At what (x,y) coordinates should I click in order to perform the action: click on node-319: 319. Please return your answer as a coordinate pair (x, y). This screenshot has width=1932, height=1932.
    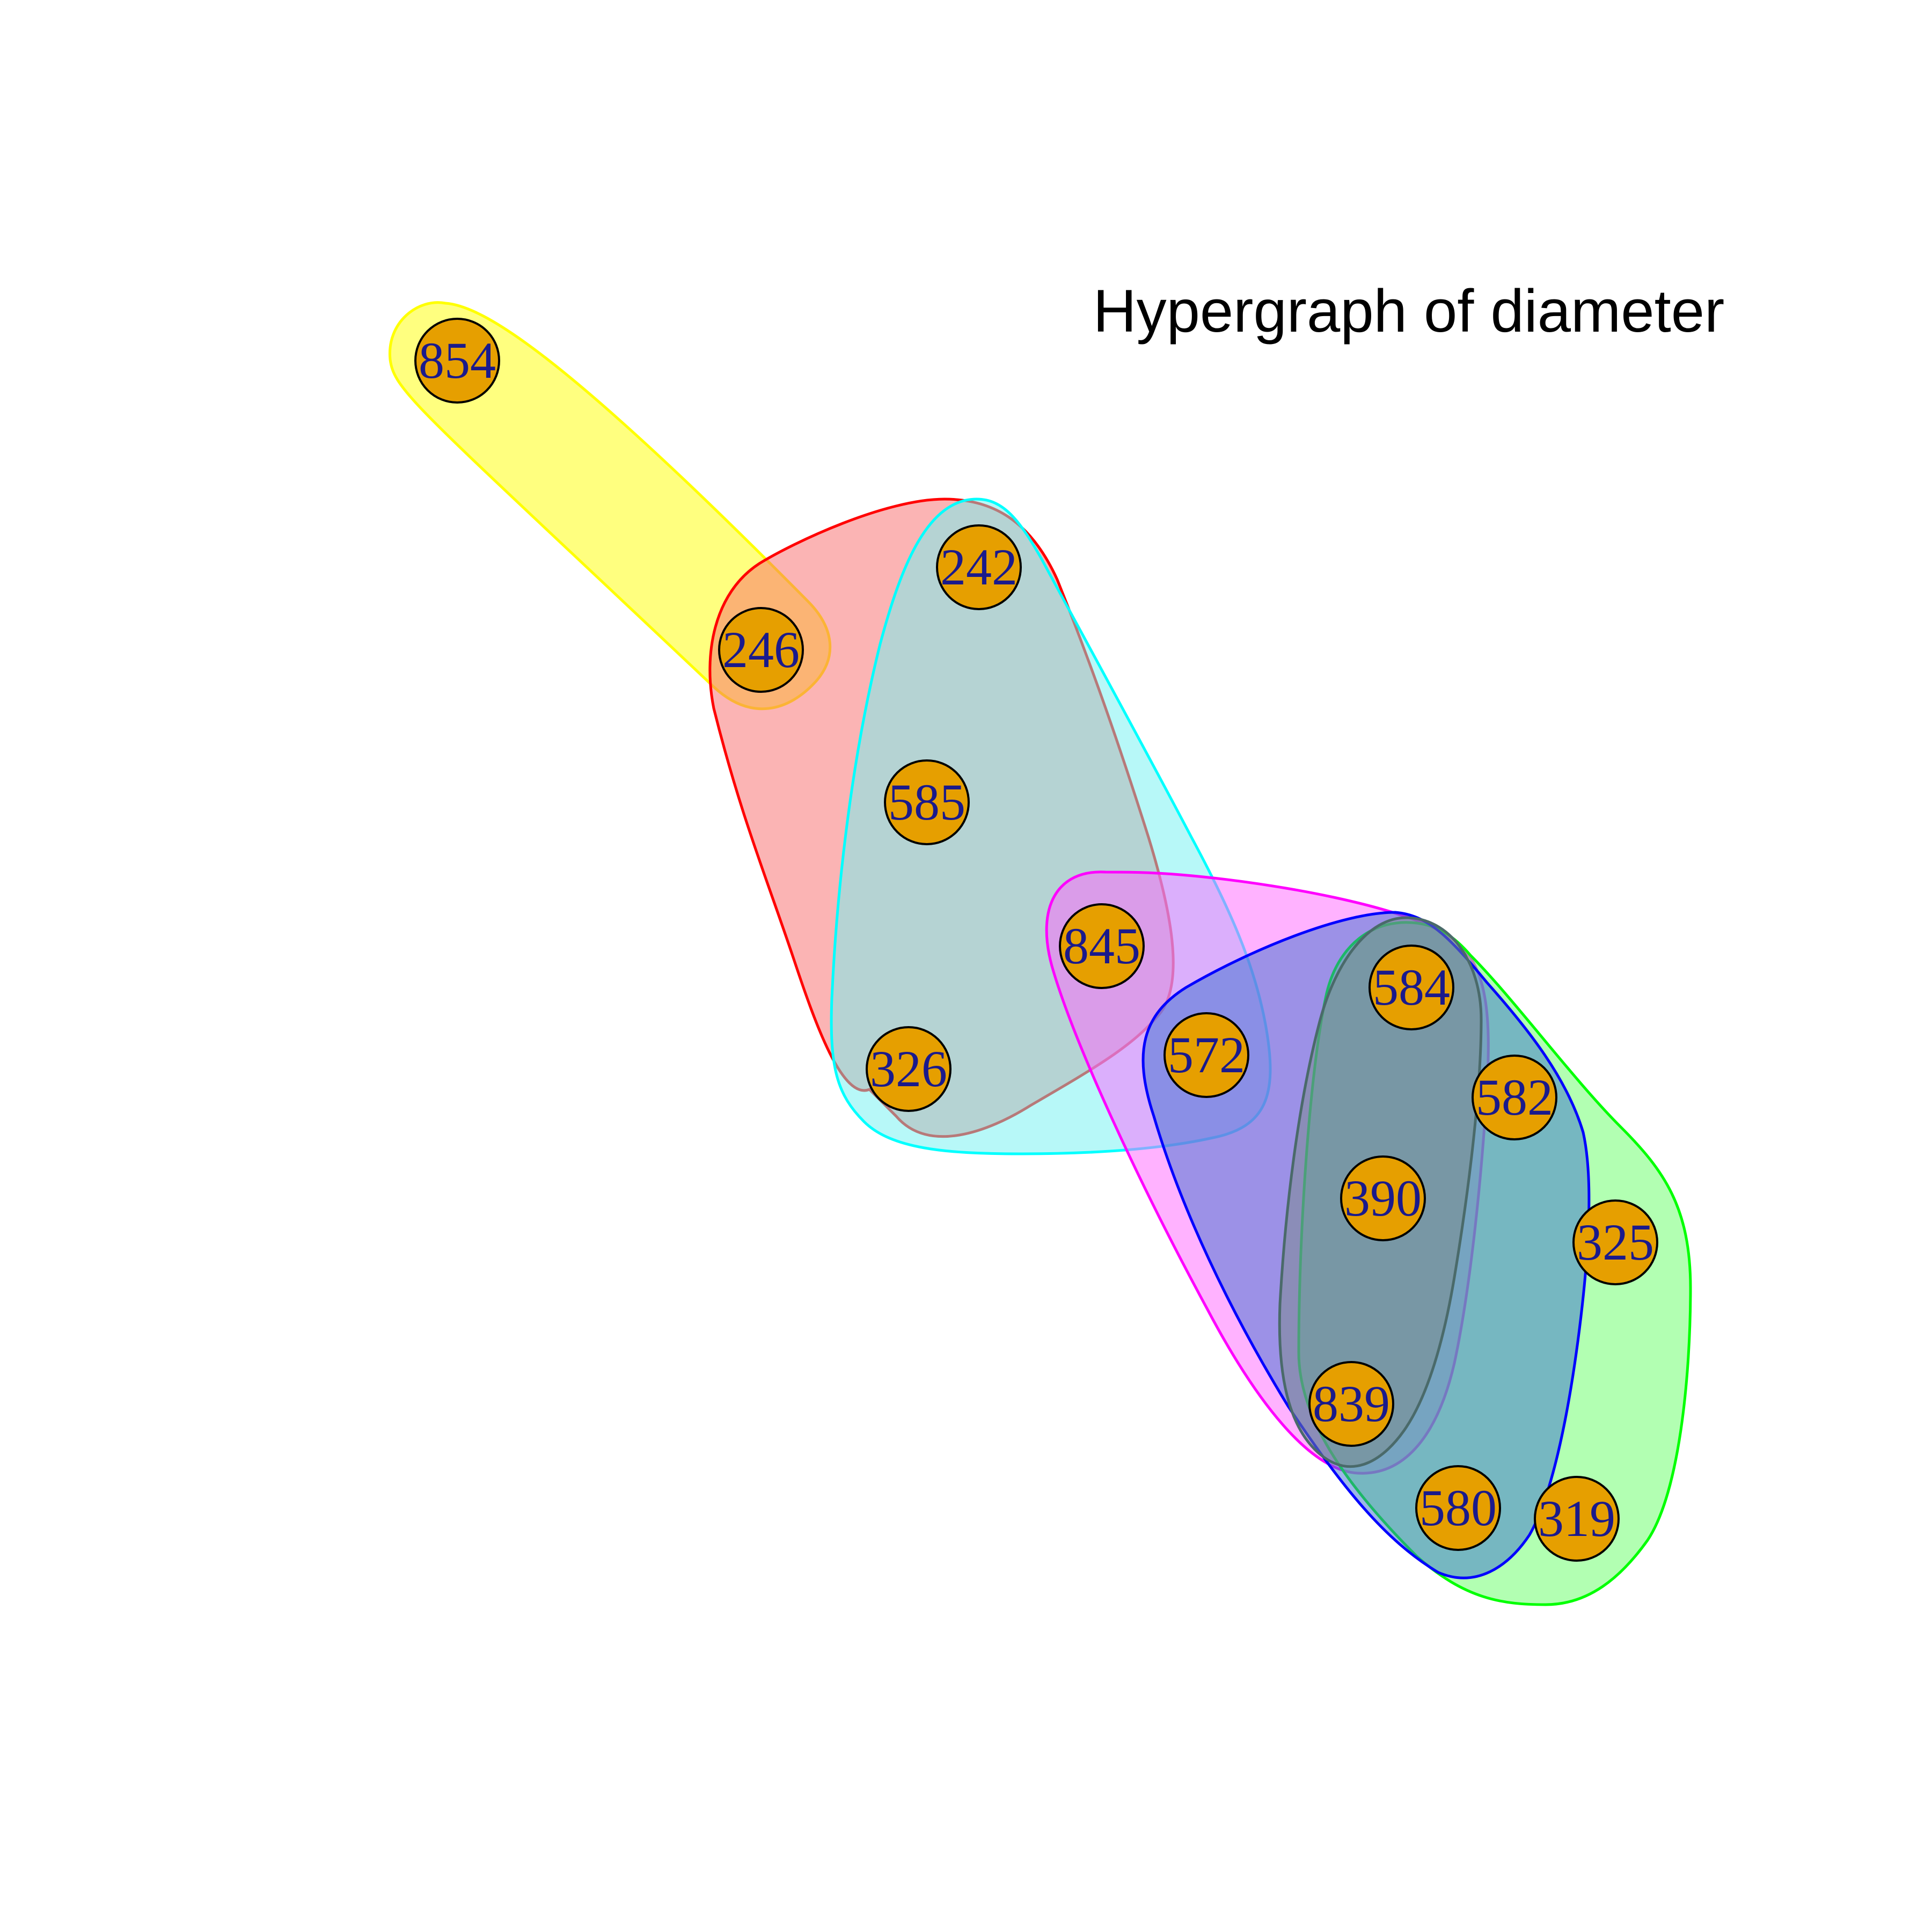
    Looking at the image, I should click on (1577, 1519).